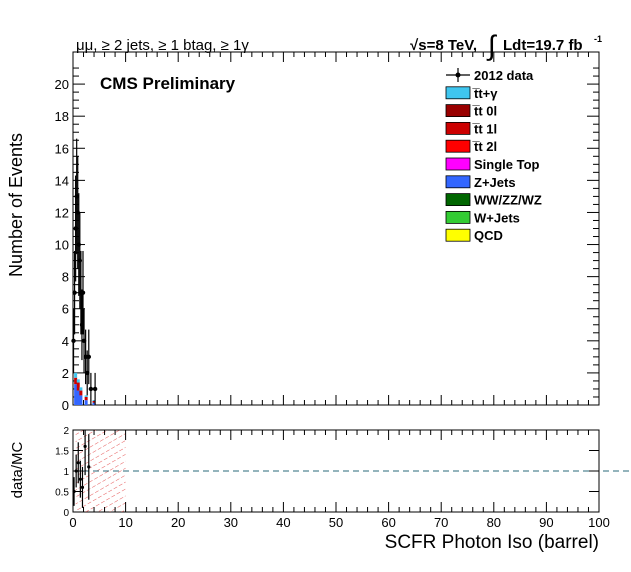 The width and height of the screenshot is (631, 572). Describe the element at coordinates (492, 45) in the screenshot. I see `integral-sign: ∫` at that location.